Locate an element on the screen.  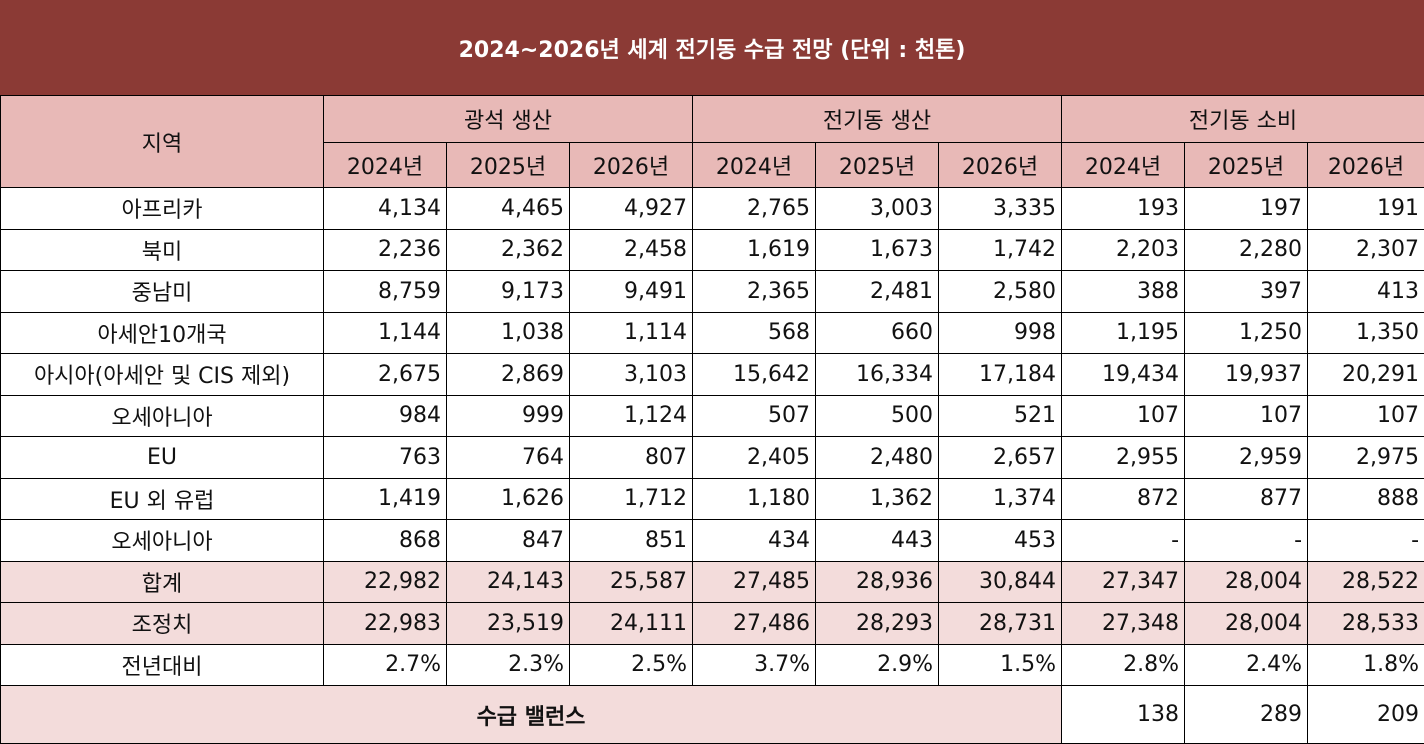
balance-value: 138 is located at coordinates (1123, 714).